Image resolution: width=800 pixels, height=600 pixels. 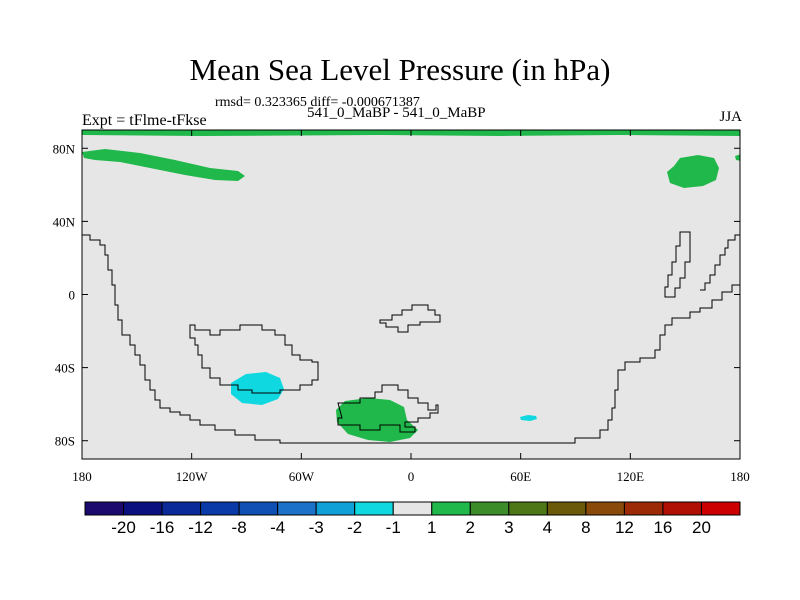 I want to click on colorbar-label: 20, so click(x=701, y=527).